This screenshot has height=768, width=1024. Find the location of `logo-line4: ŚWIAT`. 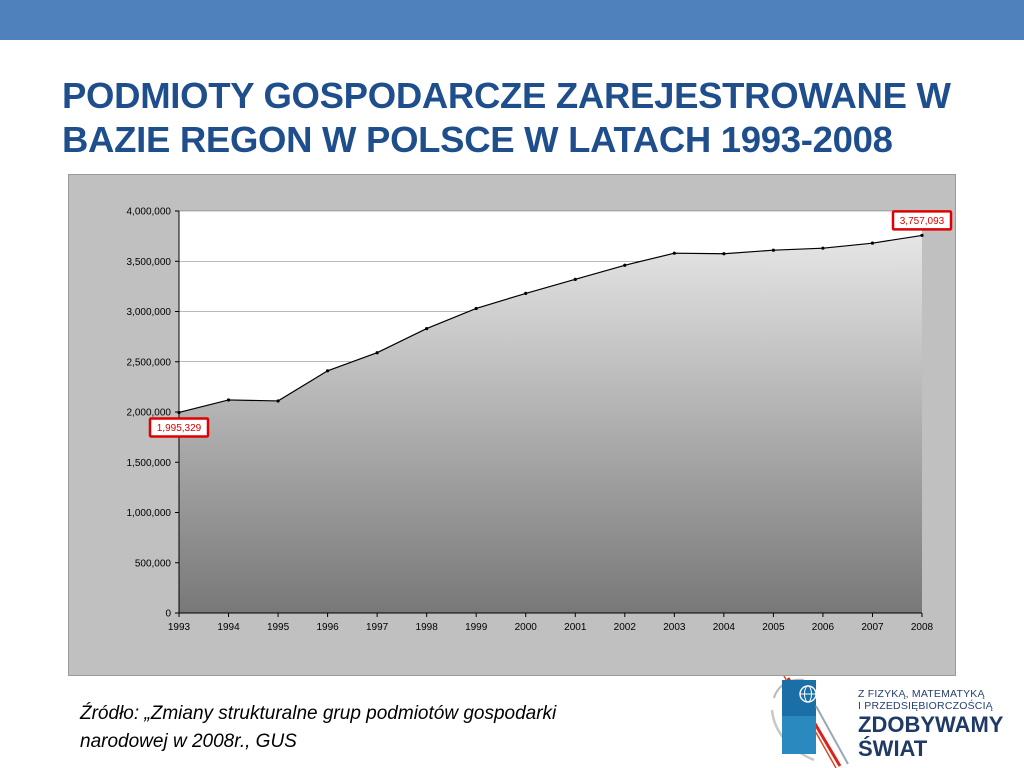

logo-line4: ŚWIAT is located at coordinates (893, 748).